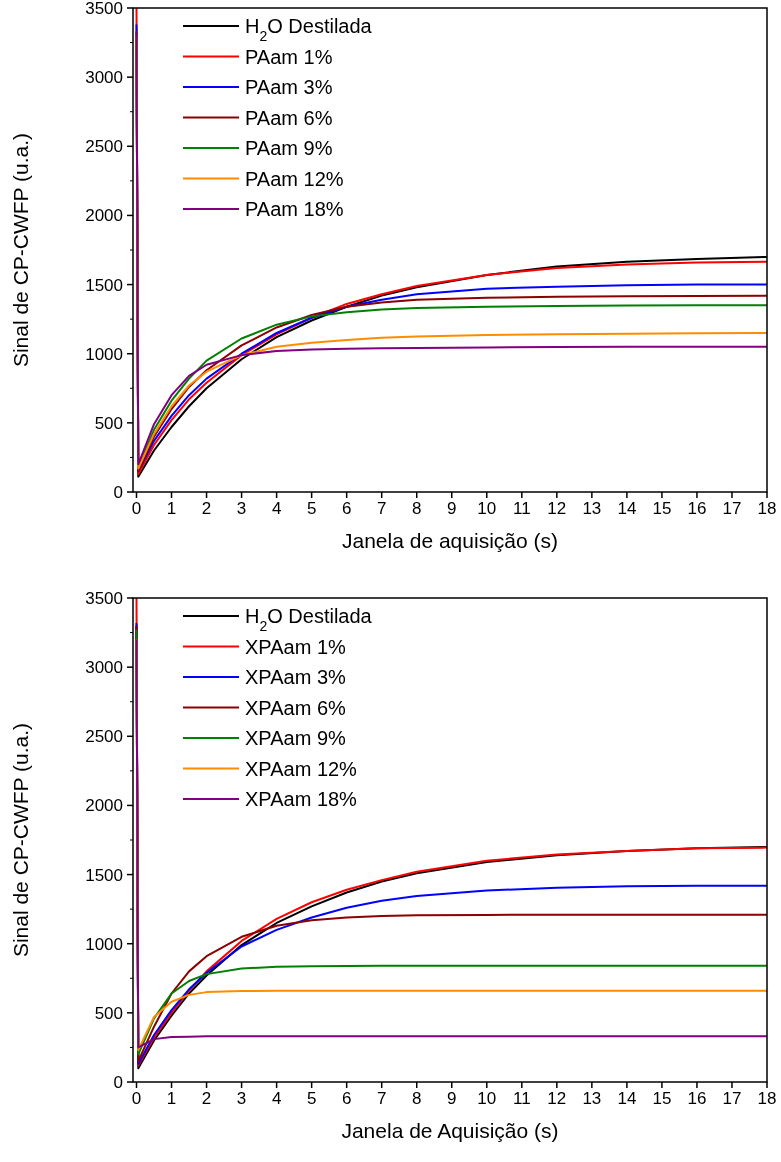 This screenshot has height=1162, width=781. I want to click on legend-label: XPAam 9%, so click(295, 738).